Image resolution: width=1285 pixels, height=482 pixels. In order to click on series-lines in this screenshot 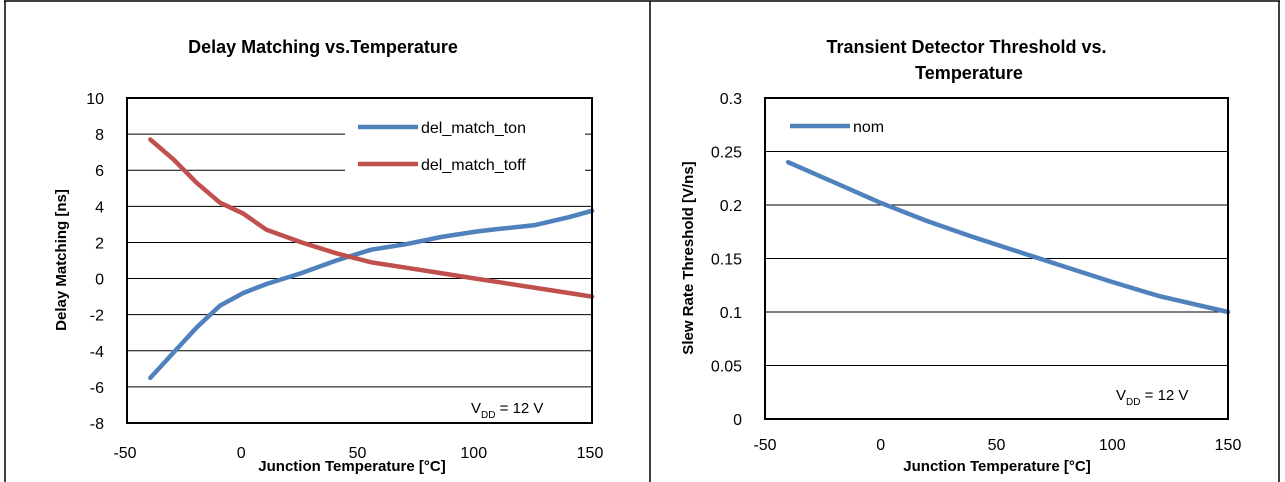, I will do `click(1008, 237)`.